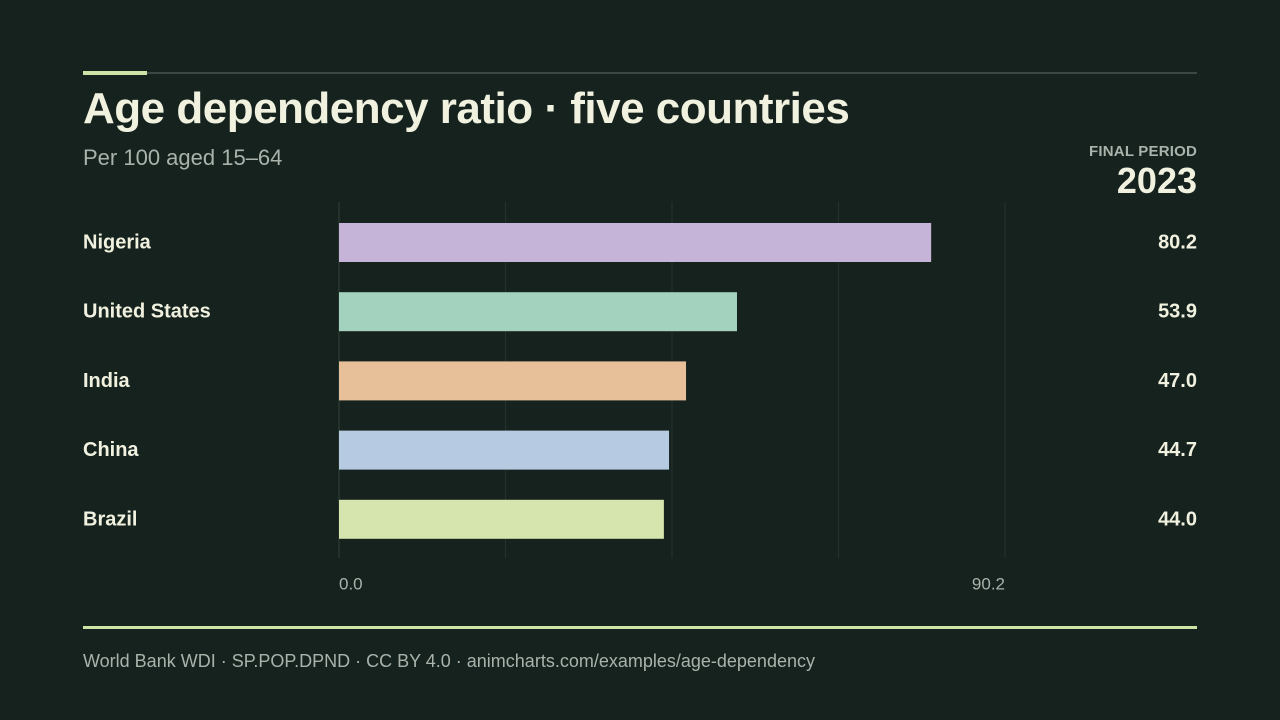  Describe the element at coordinates (115, 73) in the screenshot. I see `top-accent-bar` at that location.